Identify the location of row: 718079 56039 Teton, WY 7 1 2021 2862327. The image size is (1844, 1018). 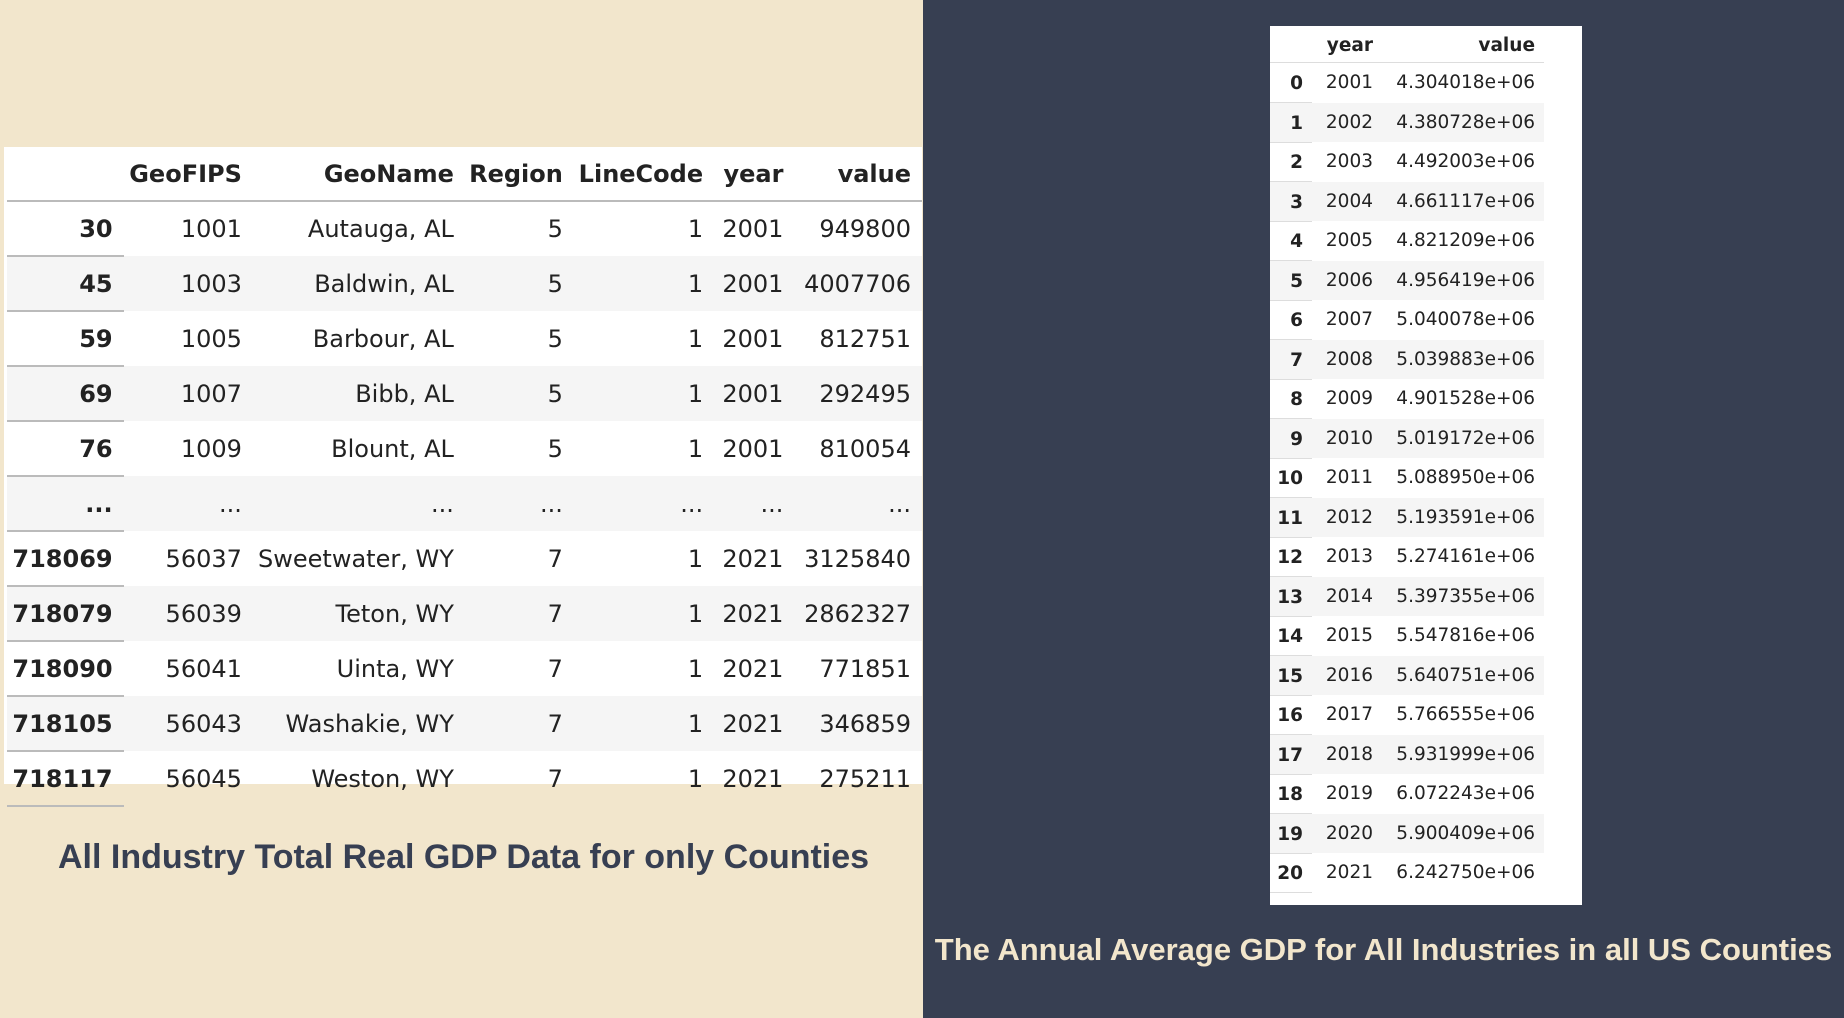
(464, 614).